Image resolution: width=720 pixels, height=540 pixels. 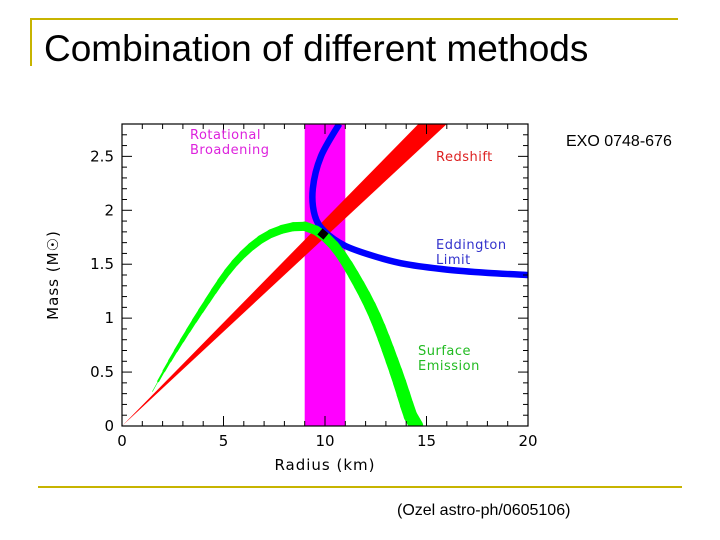 What do you see at coordinates (53, 275) in the screenshot?
I see `y-axis-title: Mass (M☉)` at bounding box center [53, 275].